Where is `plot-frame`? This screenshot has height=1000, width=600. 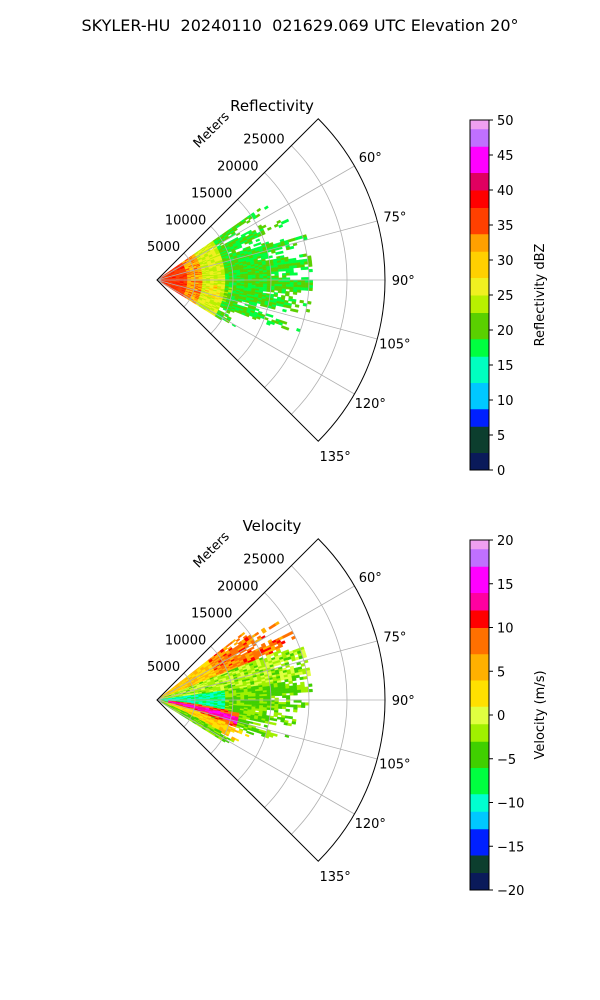 plot-frame is located at coordinates (271, 700).